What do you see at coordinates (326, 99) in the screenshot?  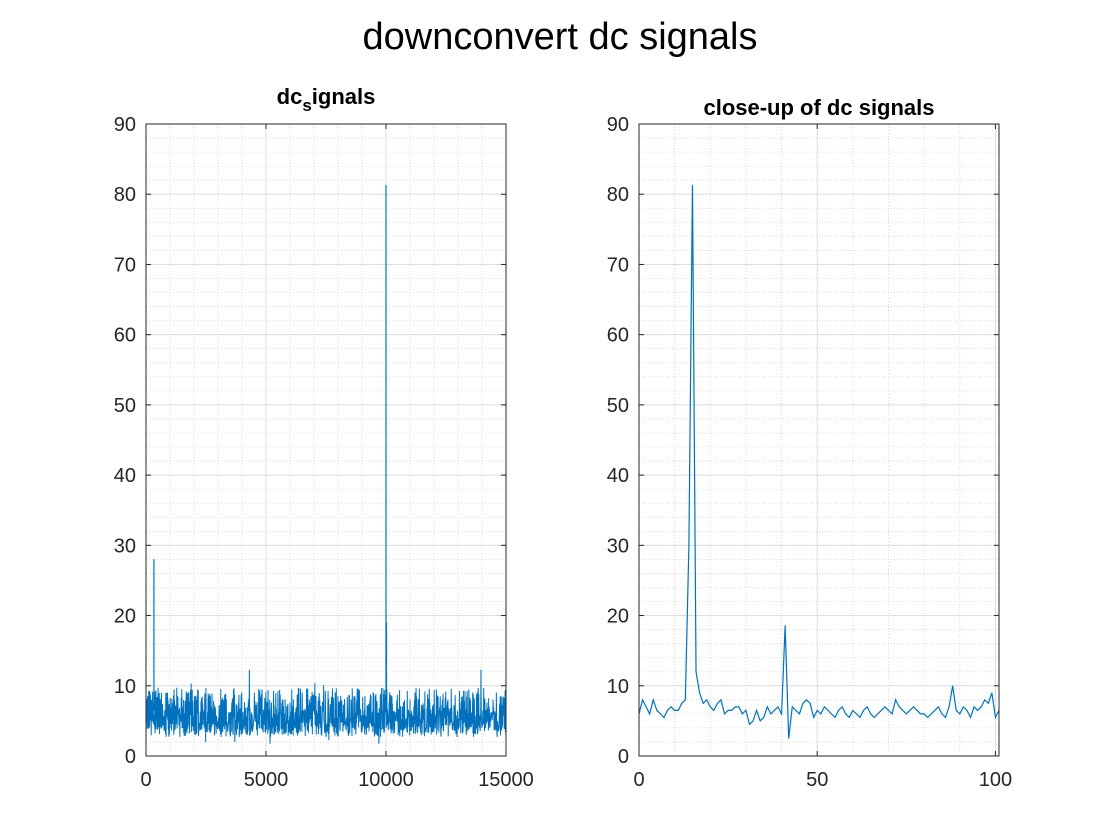 I see `axes-title: dcsignals` at bounding box center [326, 99].